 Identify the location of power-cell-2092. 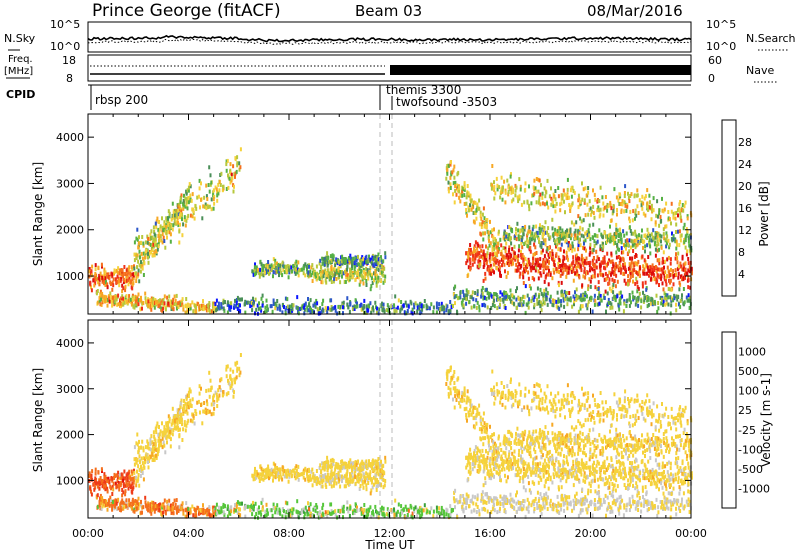
(528, 278).